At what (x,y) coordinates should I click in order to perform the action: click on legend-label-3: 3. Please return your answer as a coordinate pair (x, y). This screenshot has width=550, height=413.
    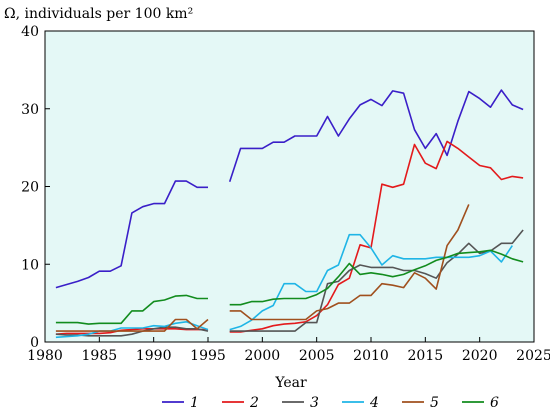
    Looking at the image, I should click on (314, 403).